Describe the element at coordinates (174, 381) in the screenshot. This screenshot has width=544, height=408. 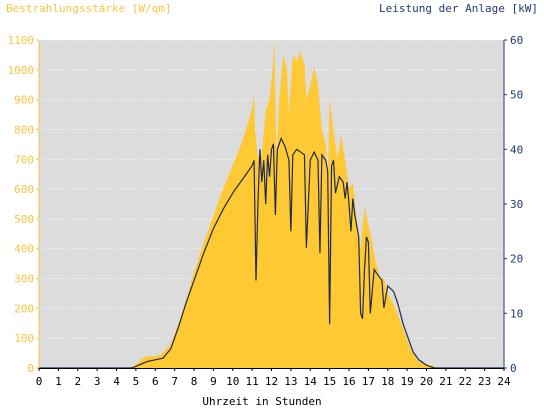
I see `x-tick-label: 7` at that location.